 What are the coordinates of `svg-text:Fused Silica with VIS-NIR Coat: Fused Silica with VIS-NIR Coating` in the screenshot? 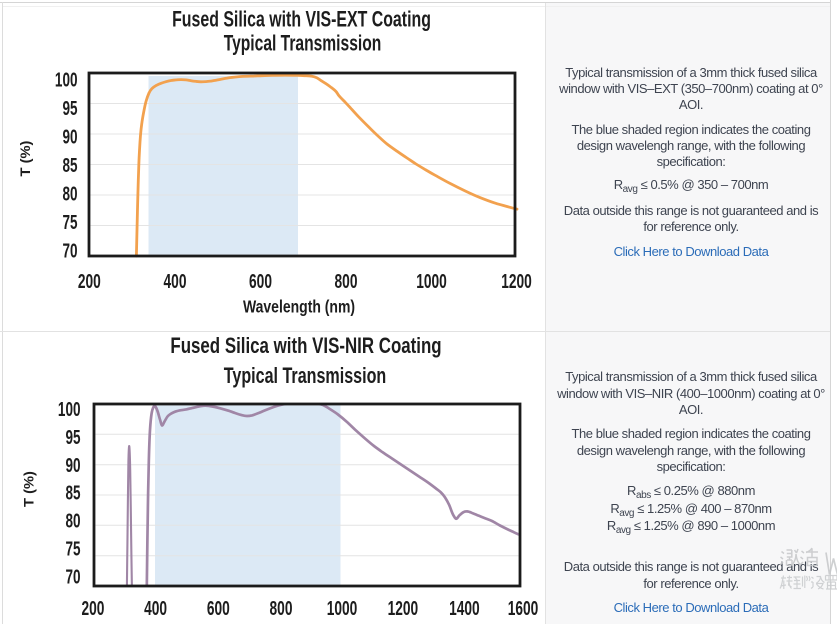 It's located at (305, 346).